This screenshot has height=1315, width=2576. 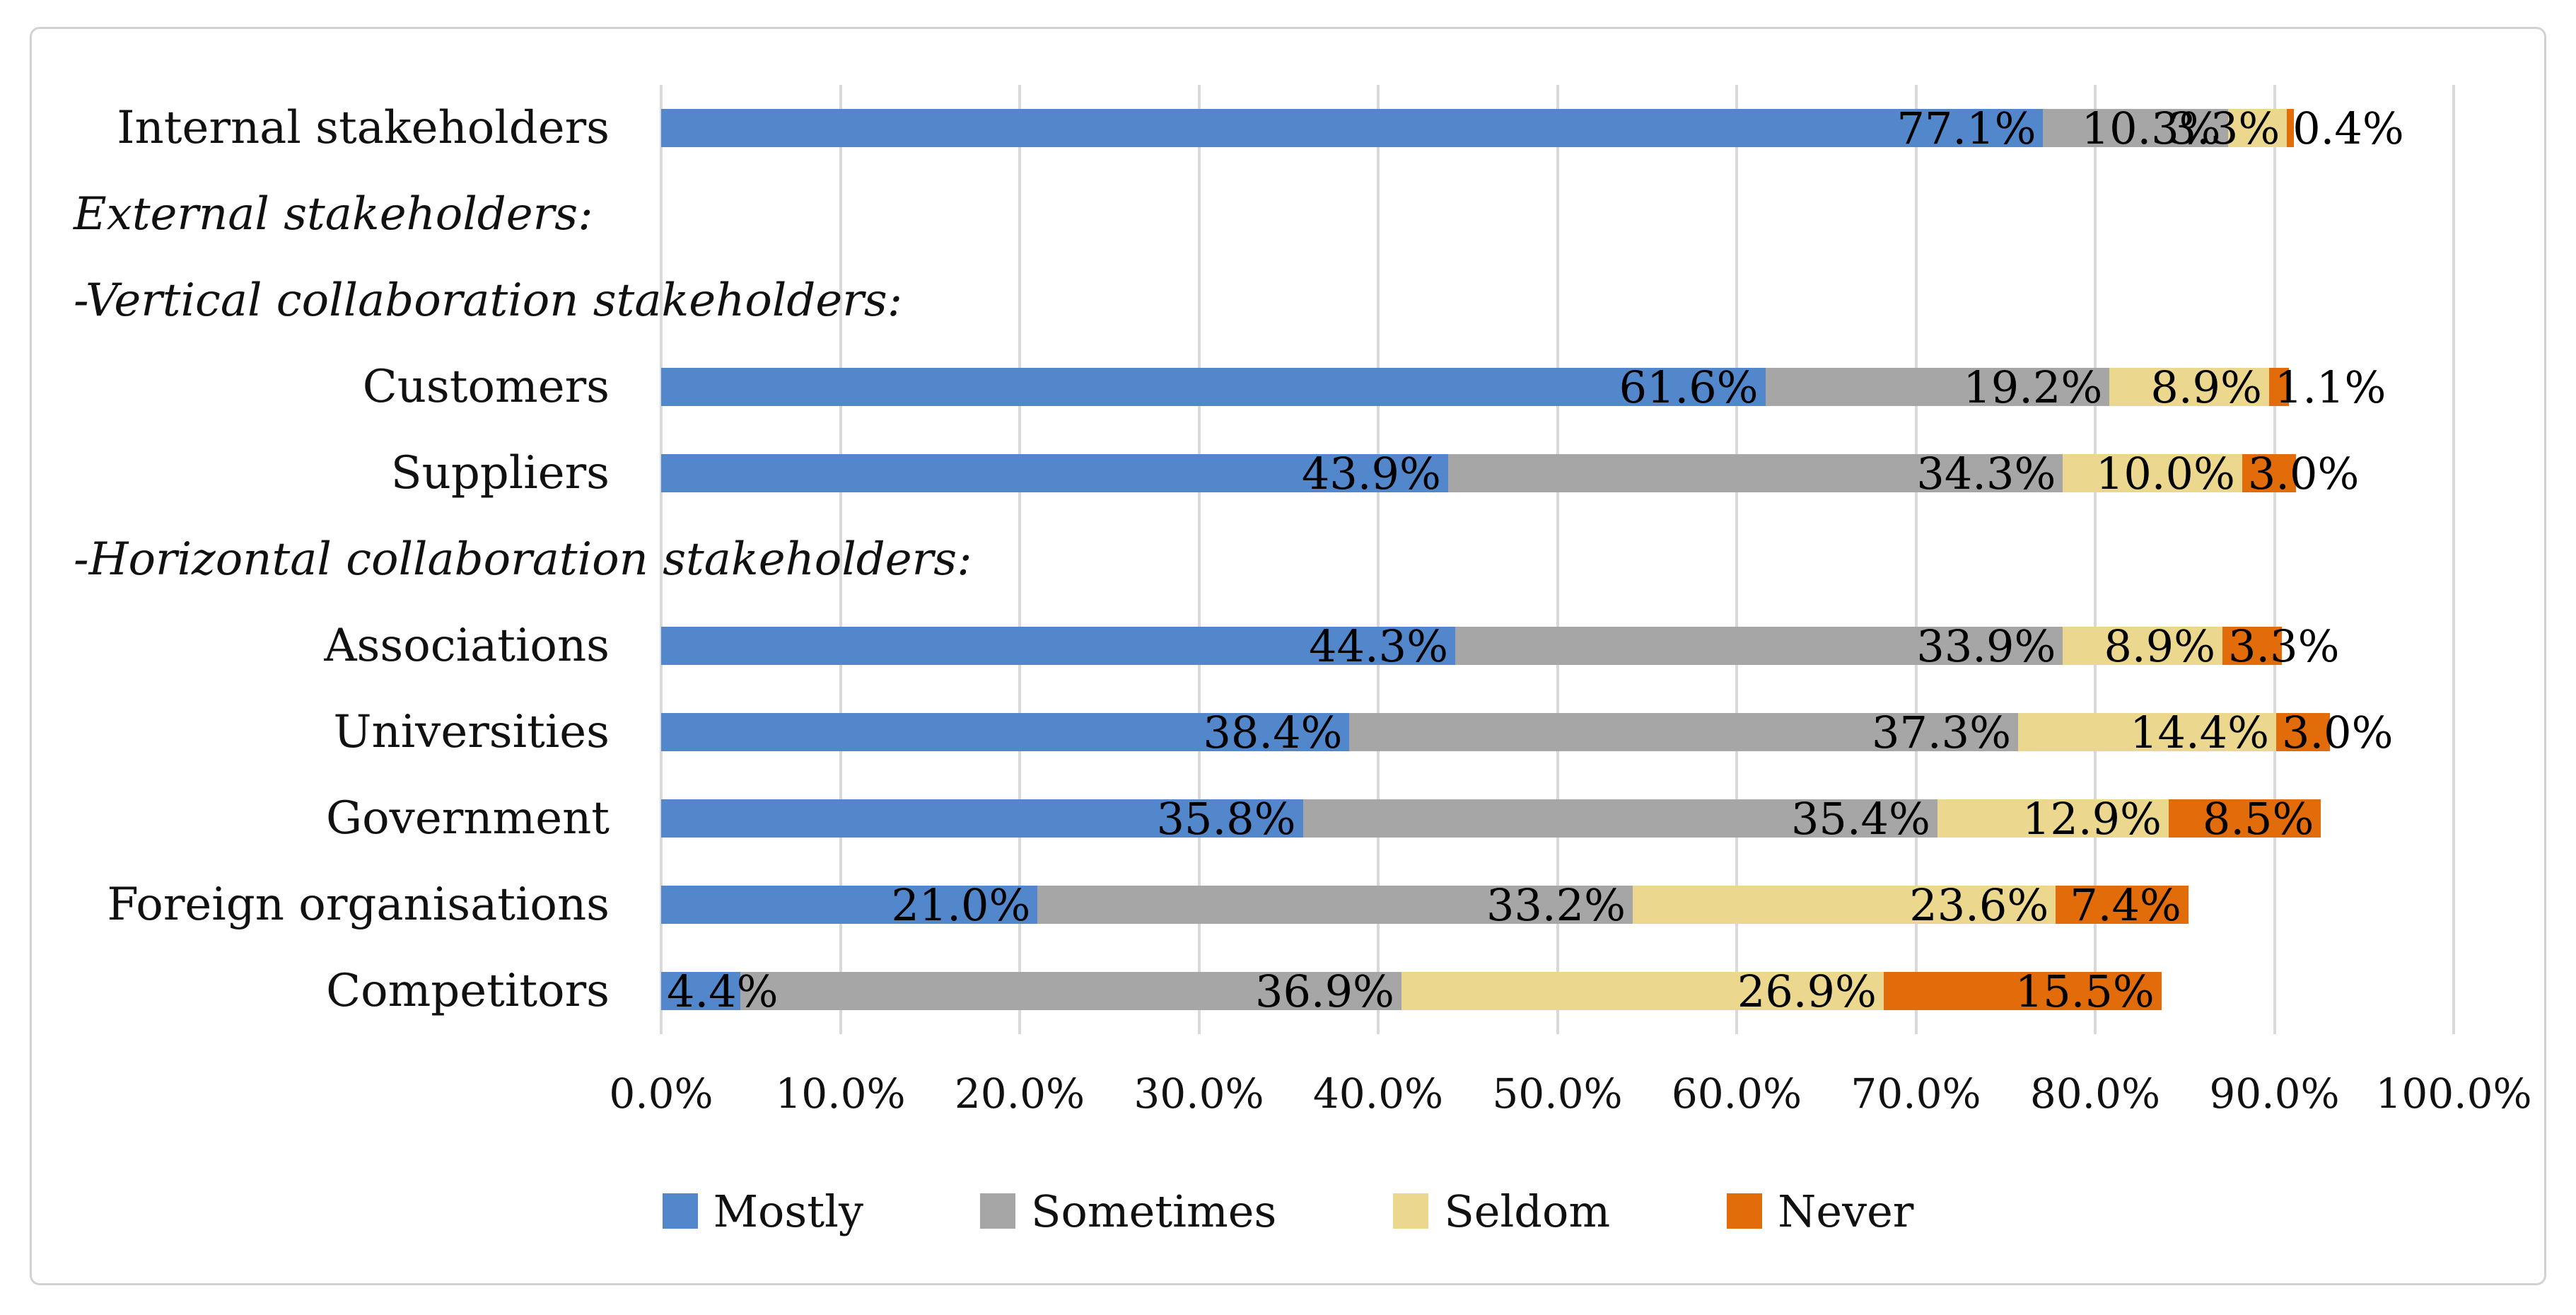 What do you see at coordinates (471, 732) in the screenshot?
I see `category-label: Universities` at bounding box center [471, 732].